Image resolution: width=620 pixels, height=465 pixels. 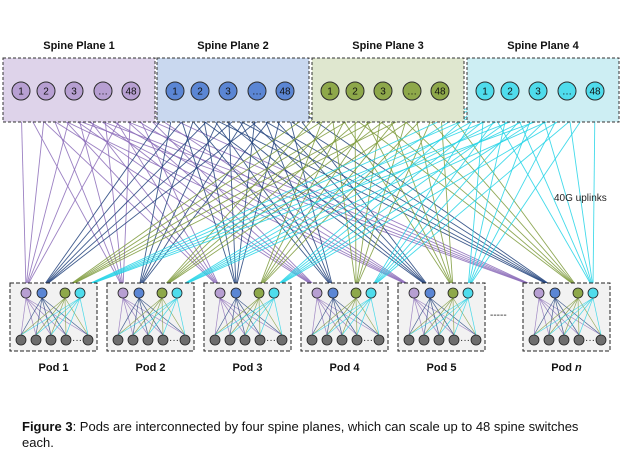 I want to click on pod-1: ····· Pod 1, so click(x=53, y=328).